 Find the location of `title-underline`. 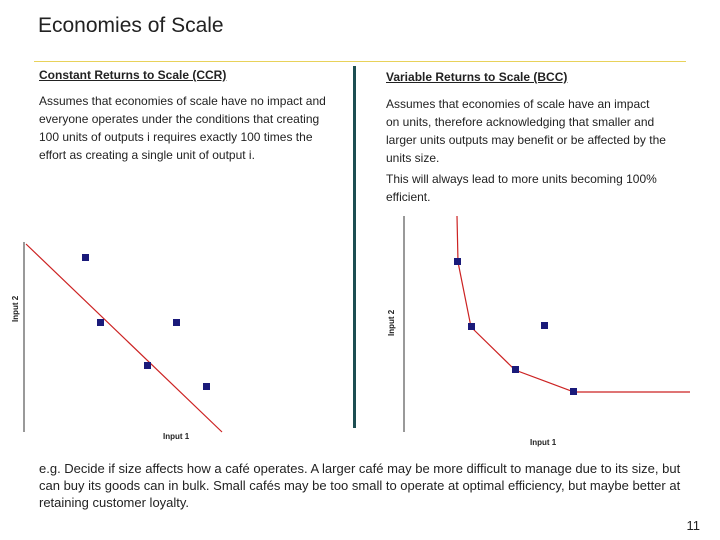

title-underline is located at coordinates (360, 61).